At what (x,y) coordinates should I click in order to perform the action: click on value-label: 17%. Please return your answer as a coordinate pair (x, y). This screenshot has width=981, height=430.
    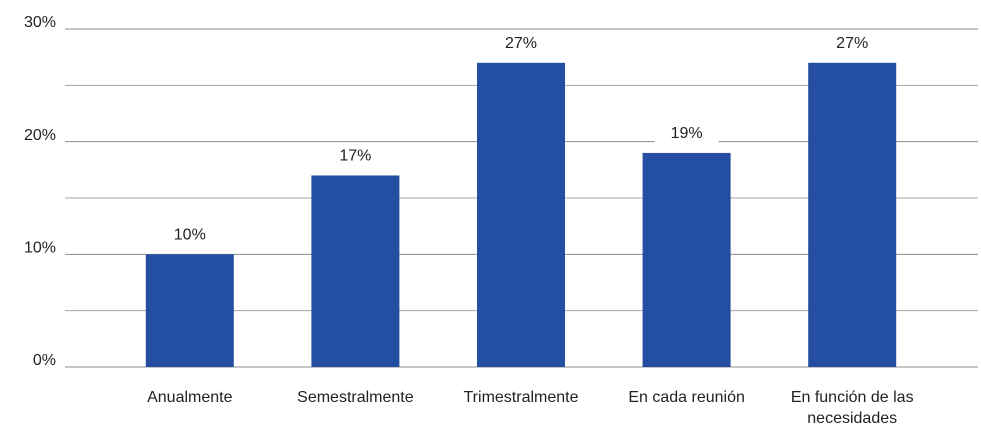
    Looking at the image, I should click on (355, 156).